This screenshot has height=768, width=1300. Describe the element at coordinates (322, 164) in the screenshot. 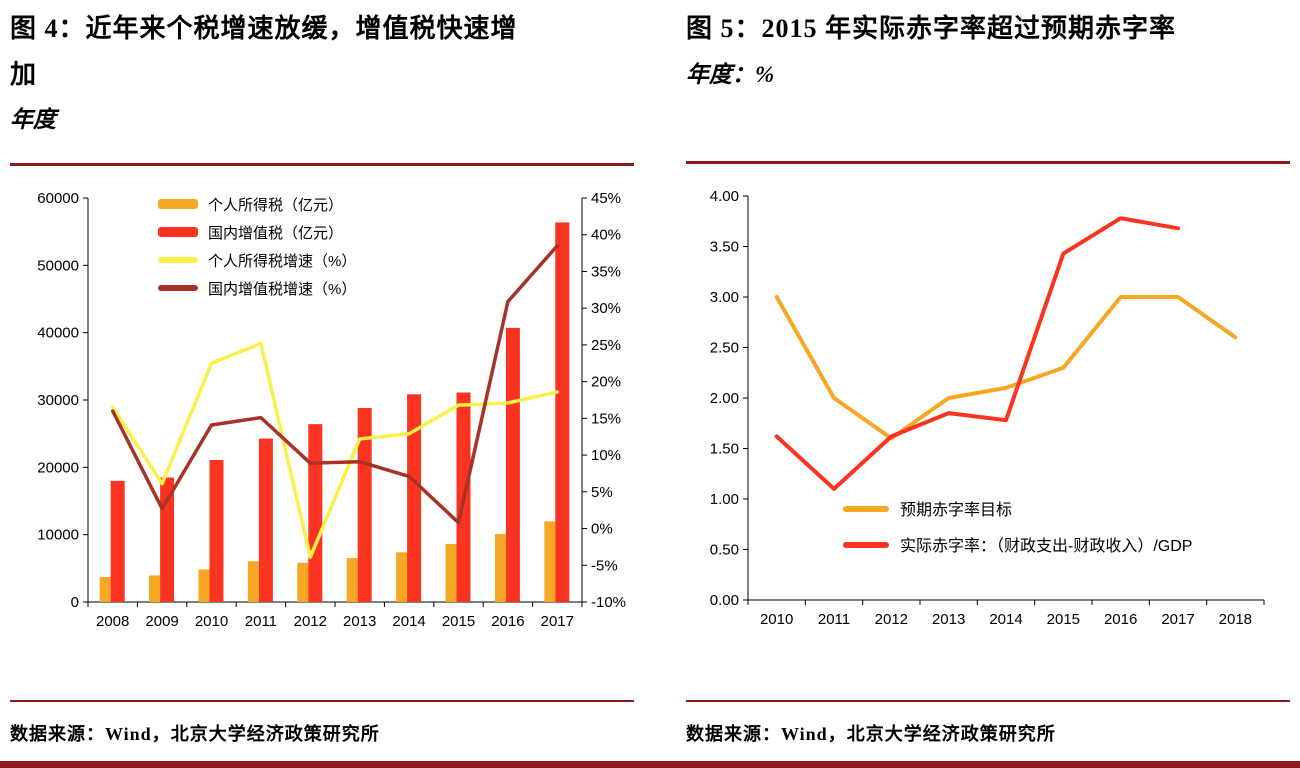

I see `figure4-top-rule` at that location.